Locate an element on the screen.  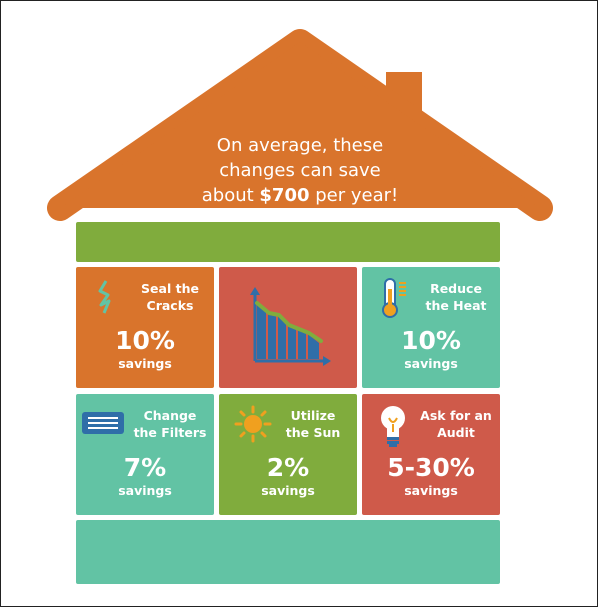
tile-ask-audit: Ask for an Audit 5-30% savings is located at coordinates (431, 454).